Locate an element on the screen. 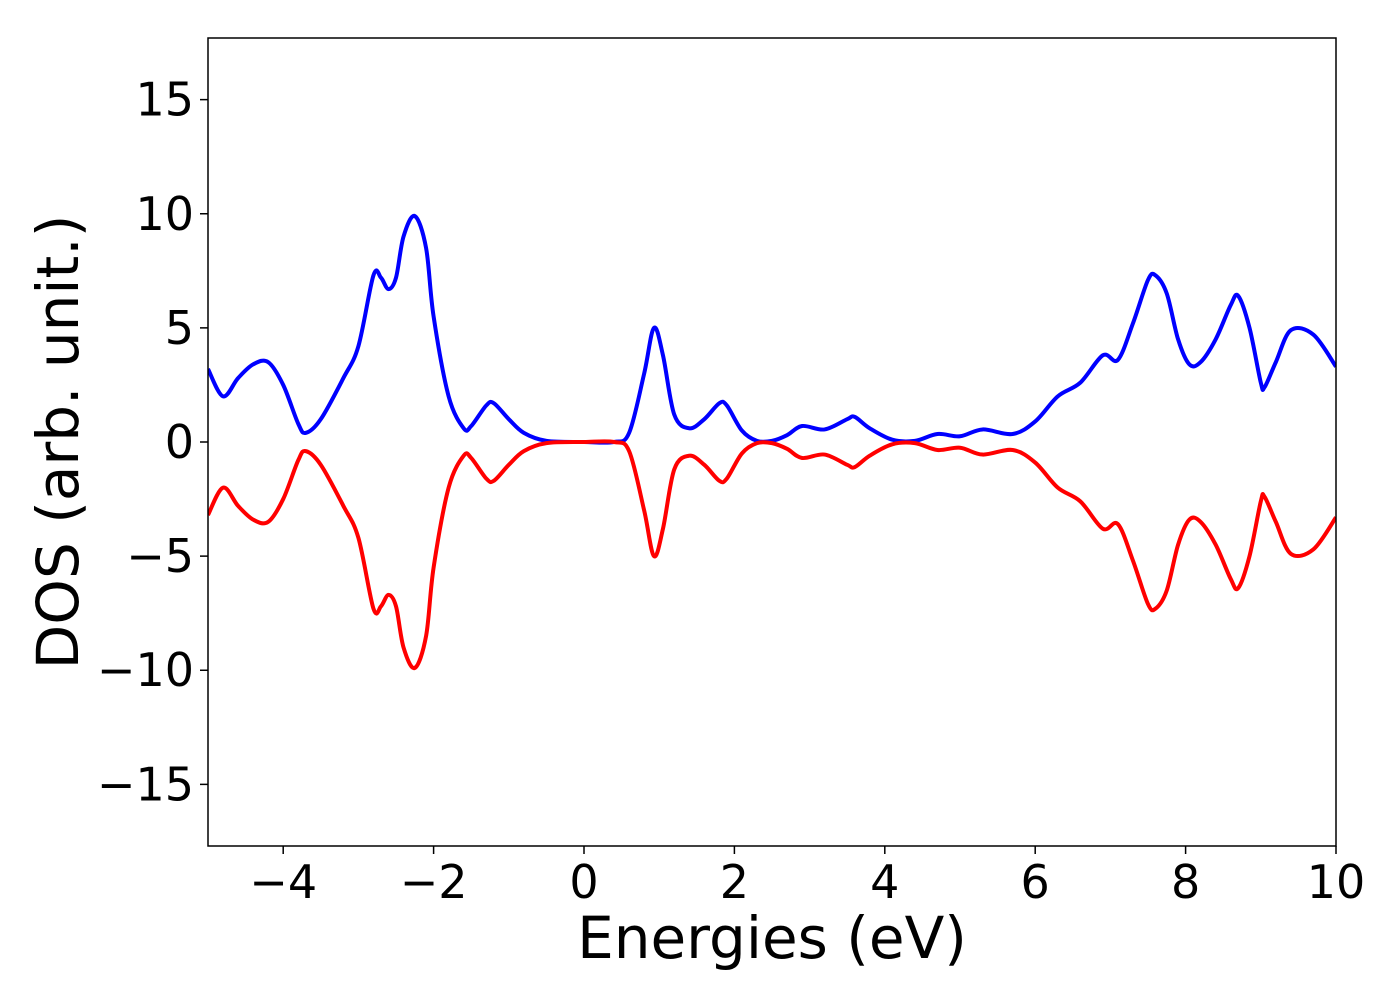 This screenshot has height=1000, width=1400. y-tick-label: −10 is located at coordinates (145, 670).